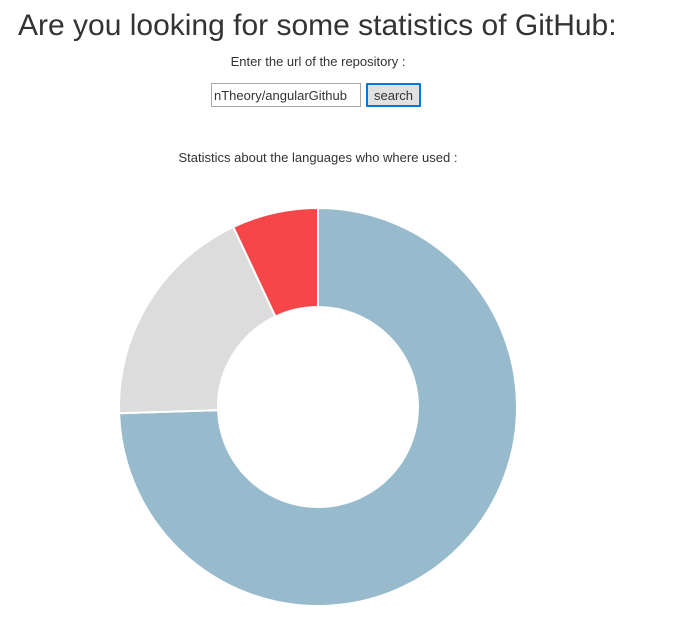 The image size is (695, 634). I want to click on repository-url-input, so click(286, 95).